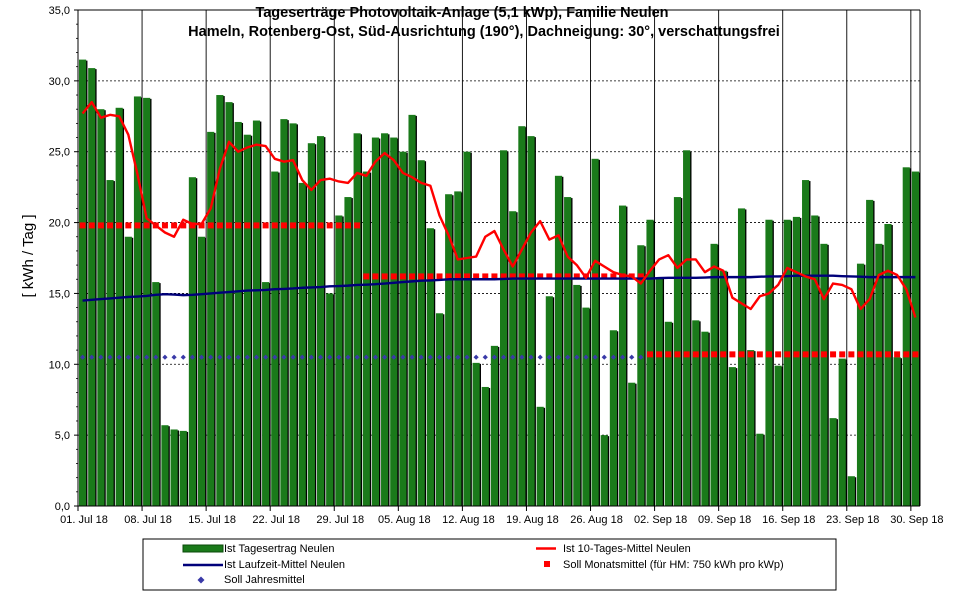  I want to click on legend-label-10-tages: Ist 10-Tages-Mittel Neulen, so click(627, 549).